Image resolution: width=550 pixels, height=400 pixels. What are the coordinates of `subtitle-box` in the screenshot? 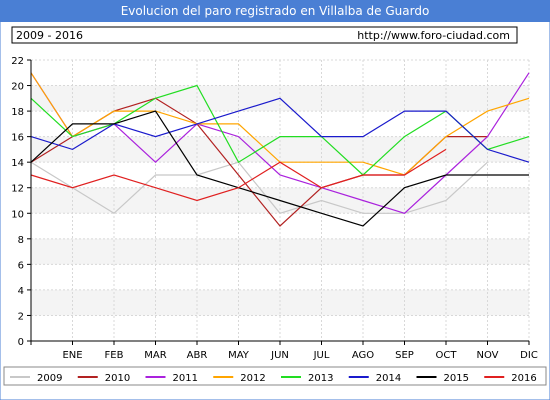 It's located at (264, 35).